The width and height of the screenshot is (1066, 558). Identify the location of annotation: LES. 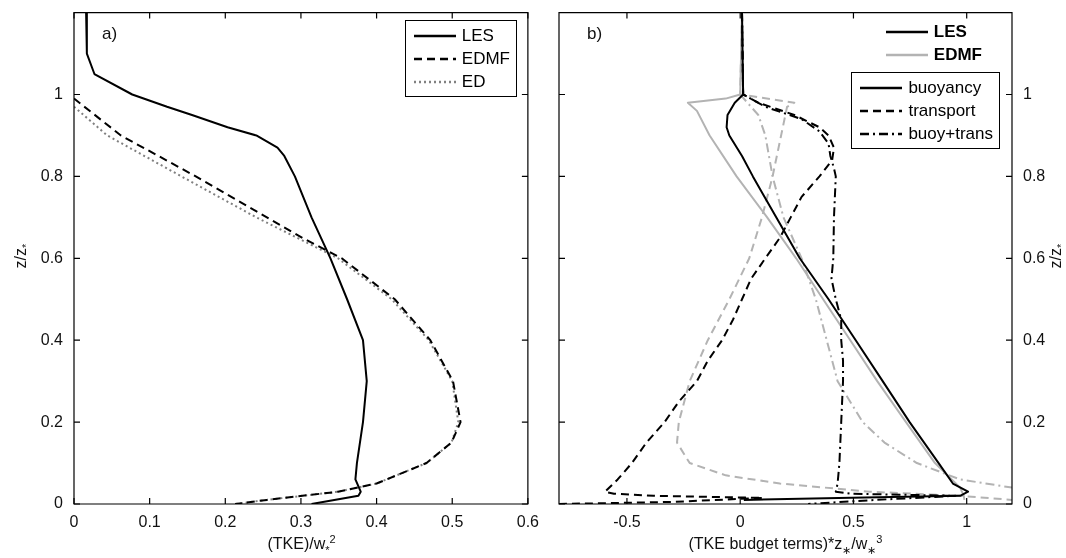
(950, 32).